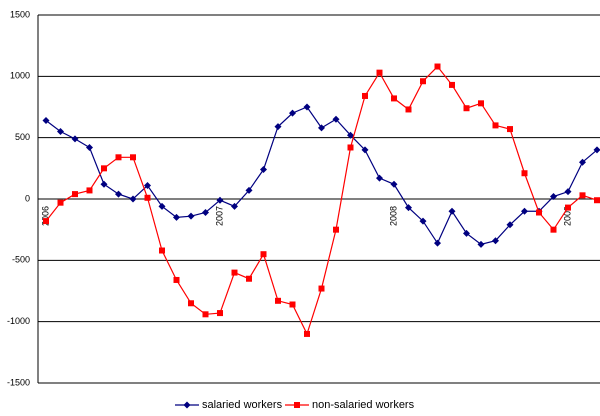  What do you see at coordinates (21, 260) in the screenshot?
I see `y-tick-label: -500` at bounding box center [21, 260].